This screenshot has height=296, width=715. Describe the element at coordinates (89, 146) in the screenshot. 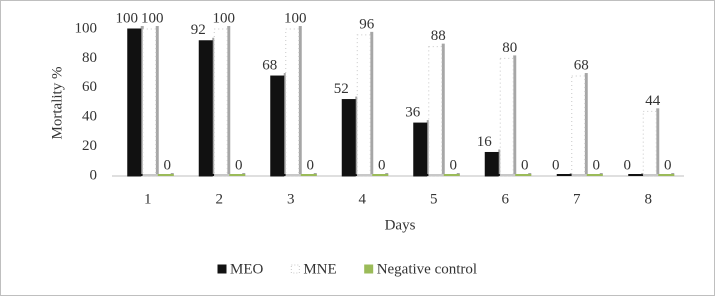

I see `y-tick-label: 20` at that location.